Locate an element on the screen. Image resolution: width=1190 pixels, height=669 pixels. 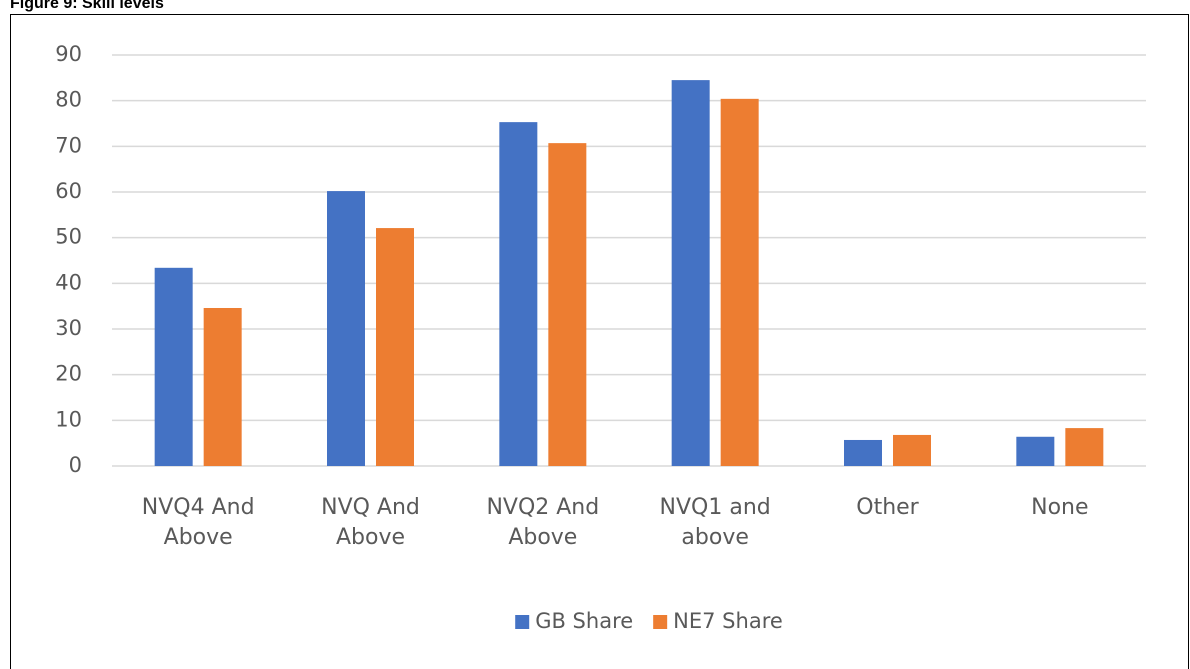
legend-label: NE7 Share is located at coordinates (728, 621).